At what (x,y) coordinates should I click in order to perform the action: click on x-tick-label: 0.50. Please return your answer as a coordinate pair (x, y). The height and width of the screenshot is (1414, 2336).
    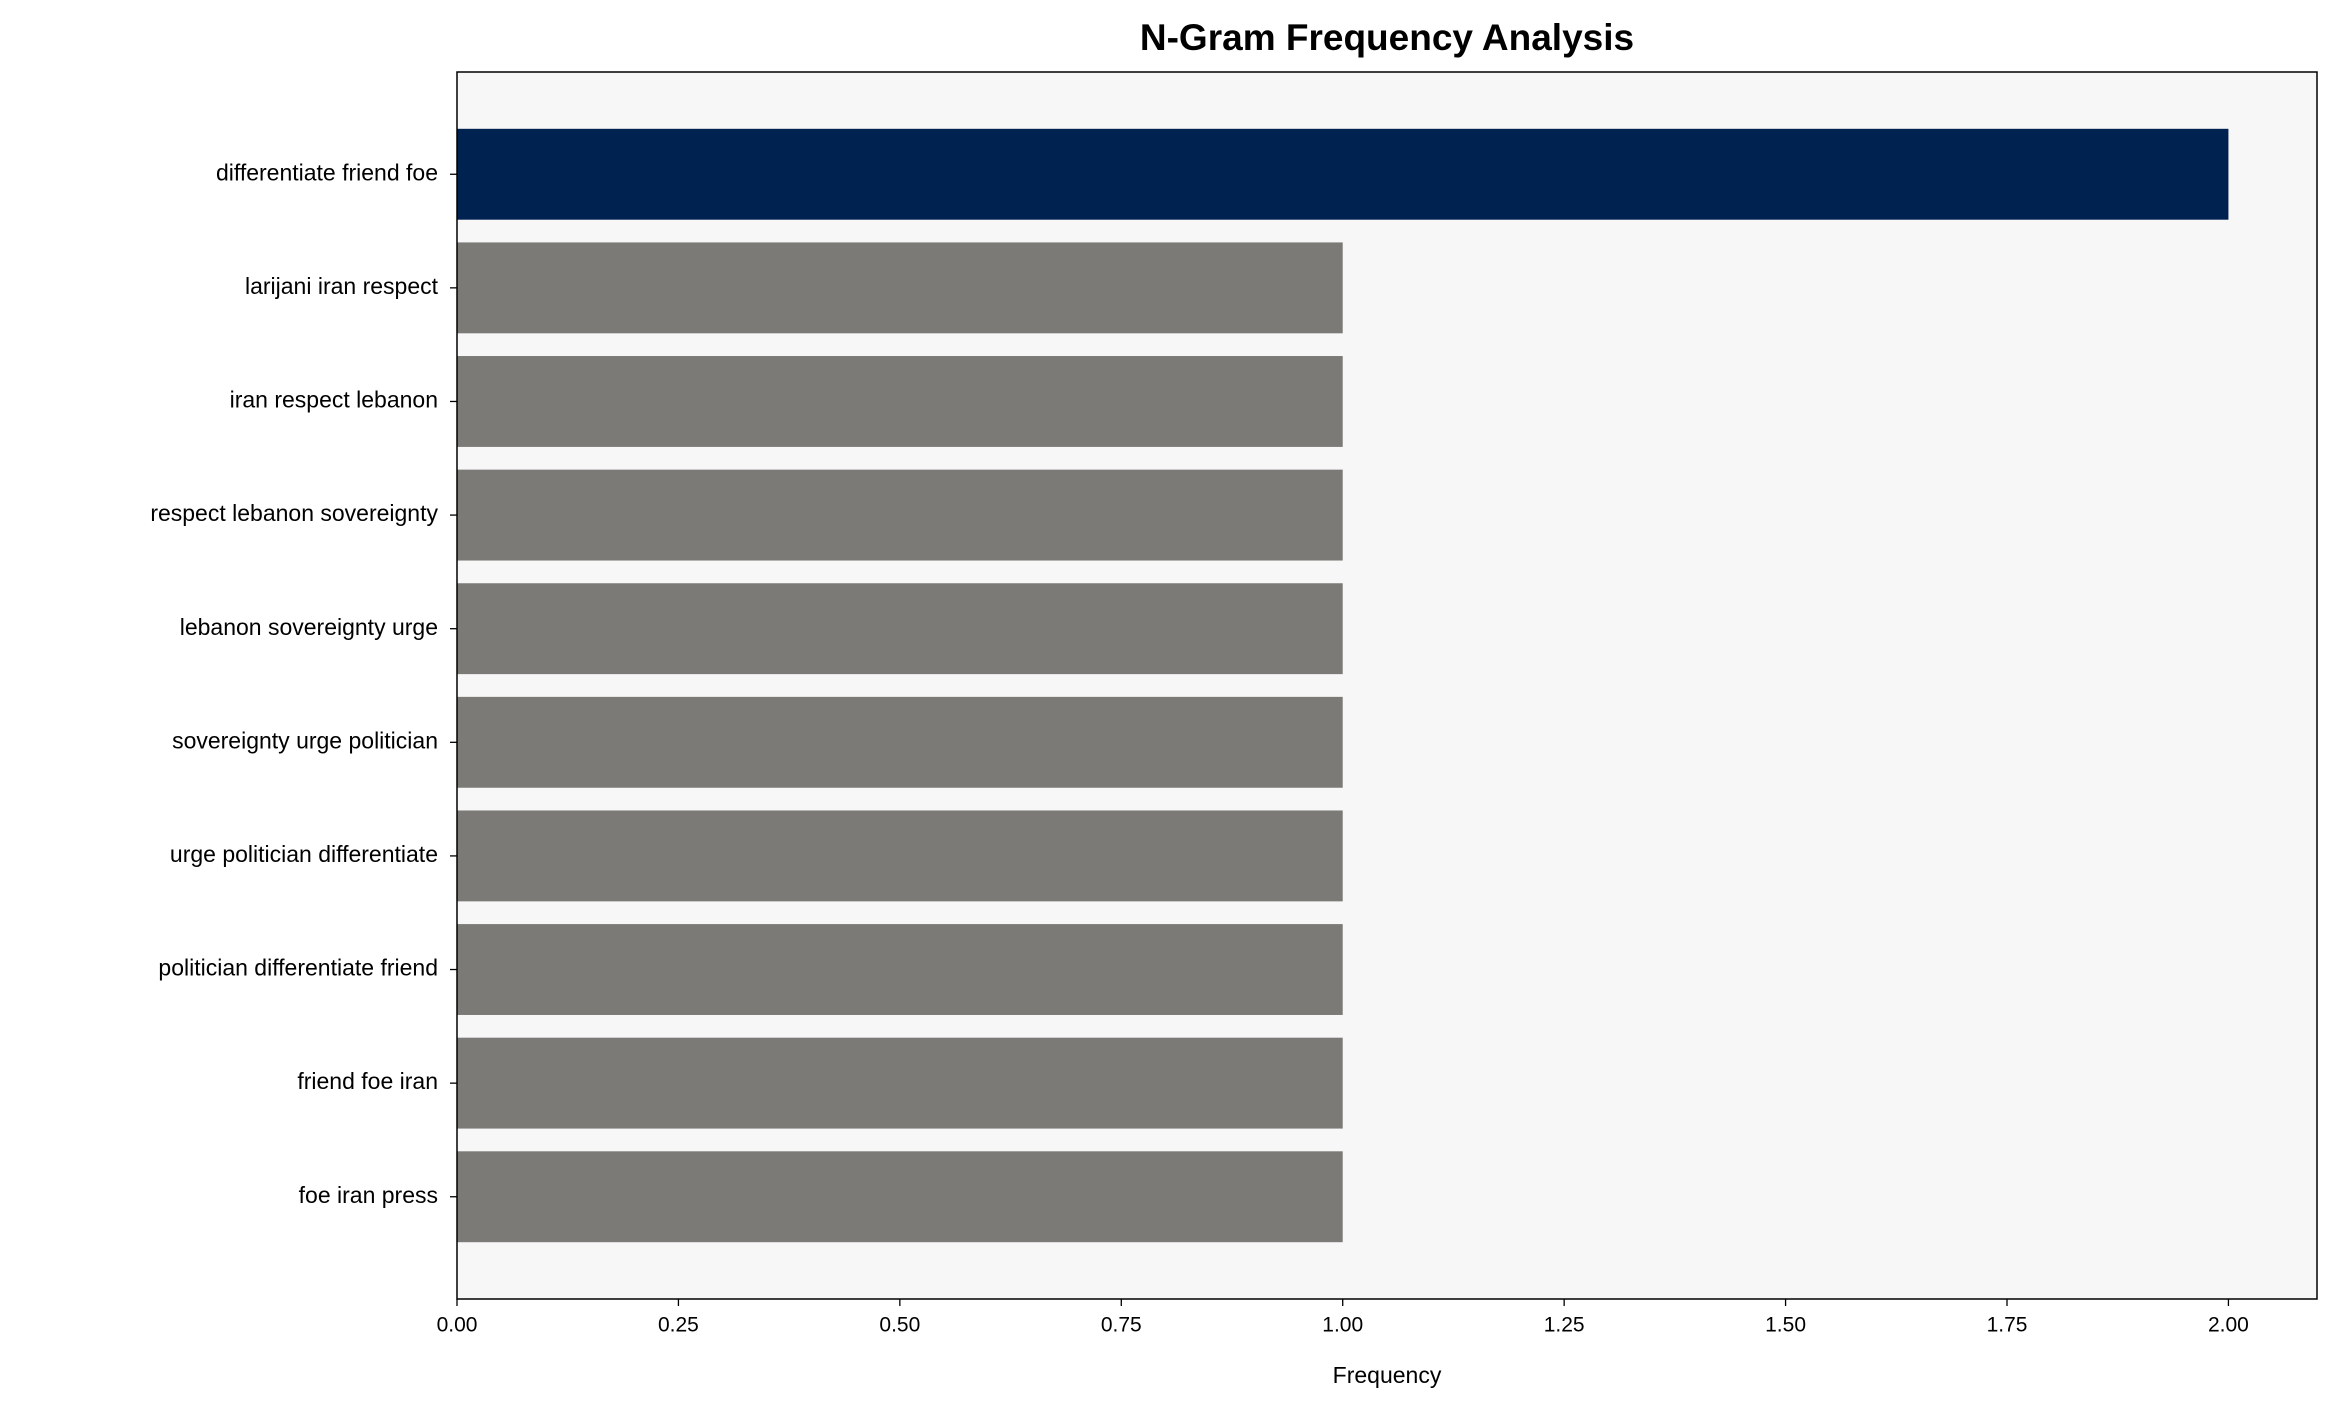
    Looking at the image, I should click on (899, 1325).